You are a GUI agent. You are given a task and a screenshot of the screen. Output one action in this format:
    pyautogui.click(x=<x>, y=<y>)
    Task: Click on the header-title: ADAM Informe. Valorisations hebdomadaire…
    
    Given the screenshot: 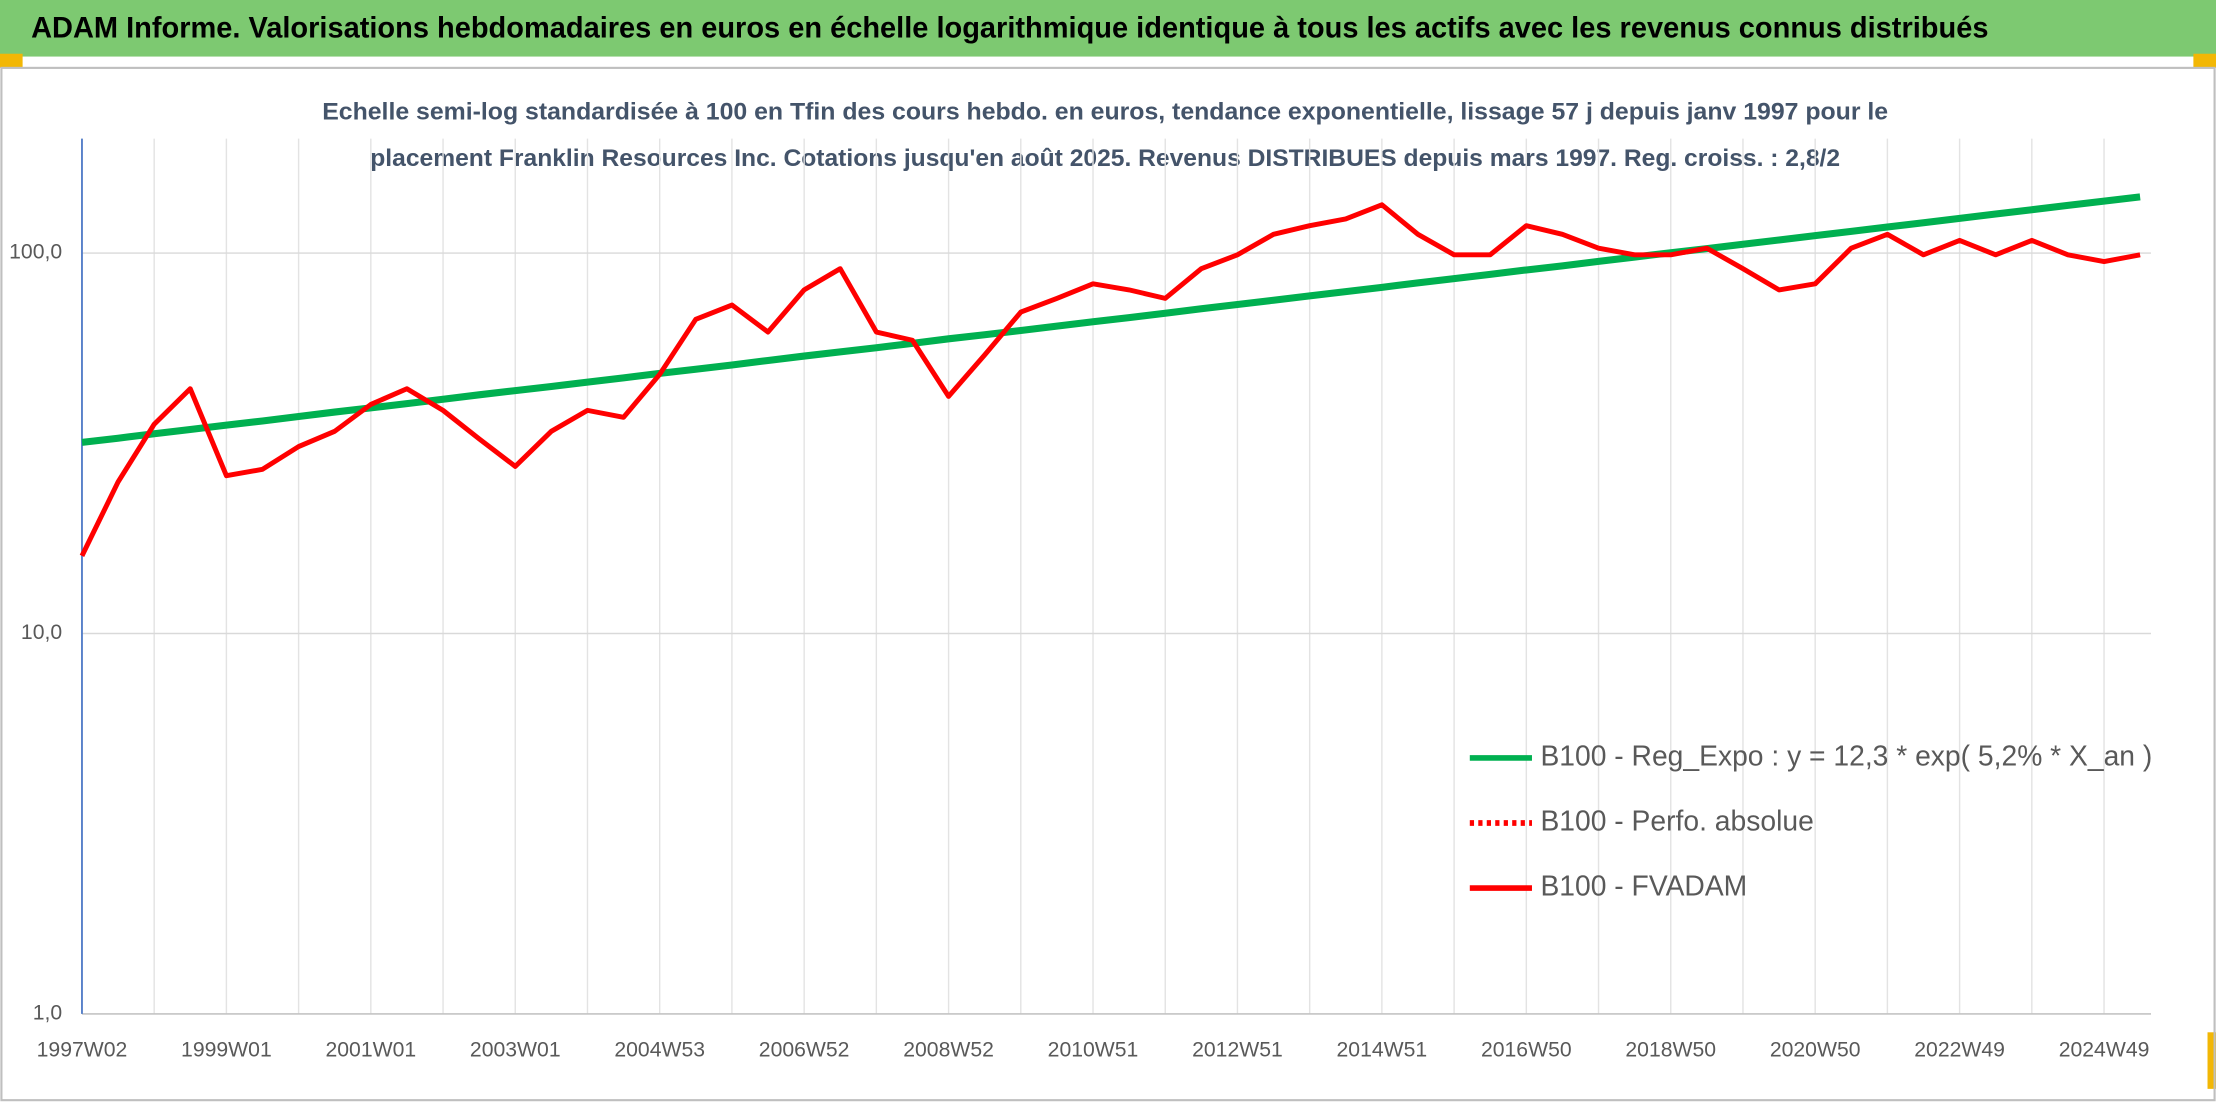 What is the action you would take?
    pyautogui.click(x=1009, y=28)
    